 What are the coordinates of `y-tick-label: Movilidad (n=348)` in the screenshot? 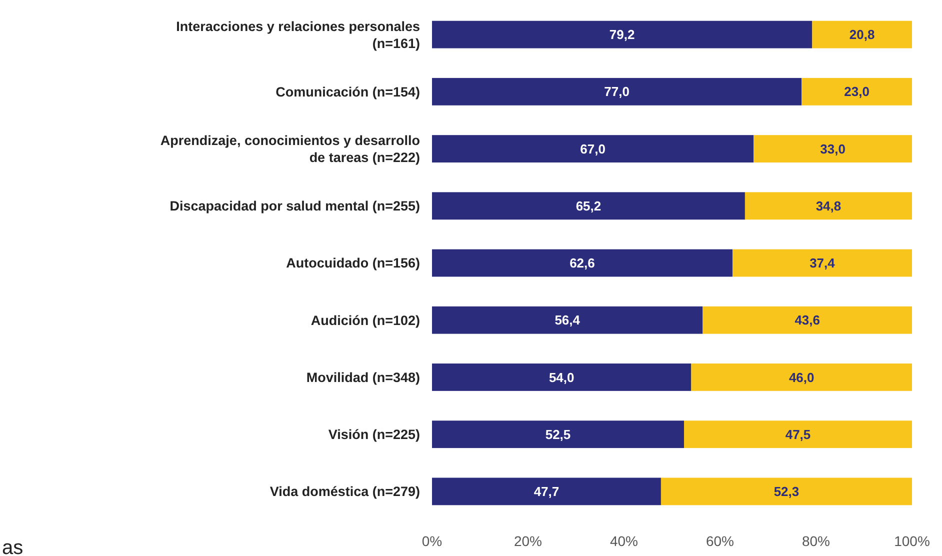 It's located at (363, 377).